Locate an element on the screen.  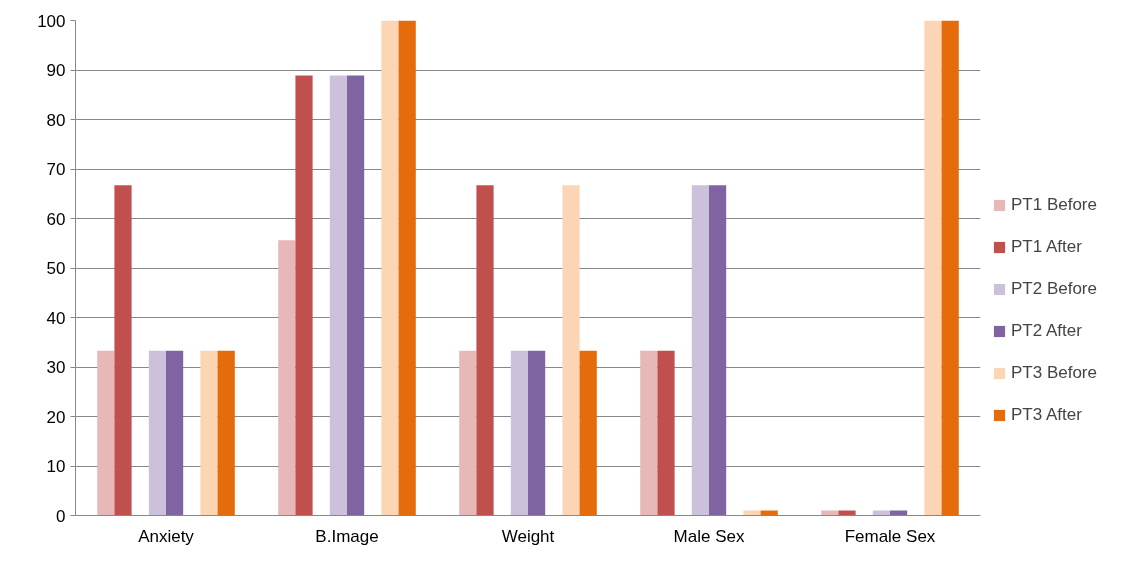
x-tick-label: Anxiety is located at coordinates (166, 536).